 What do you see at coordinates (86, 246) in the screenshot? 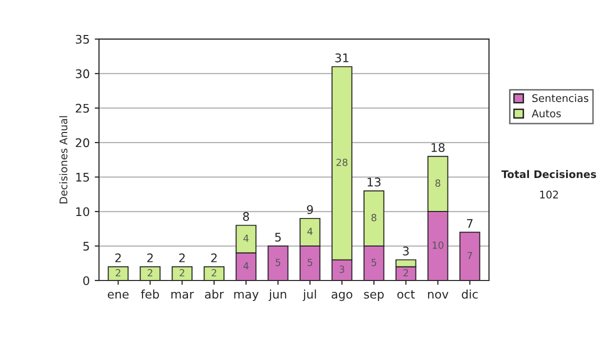
I see `y-tick-label: 5` at bounding box center [86, 246].